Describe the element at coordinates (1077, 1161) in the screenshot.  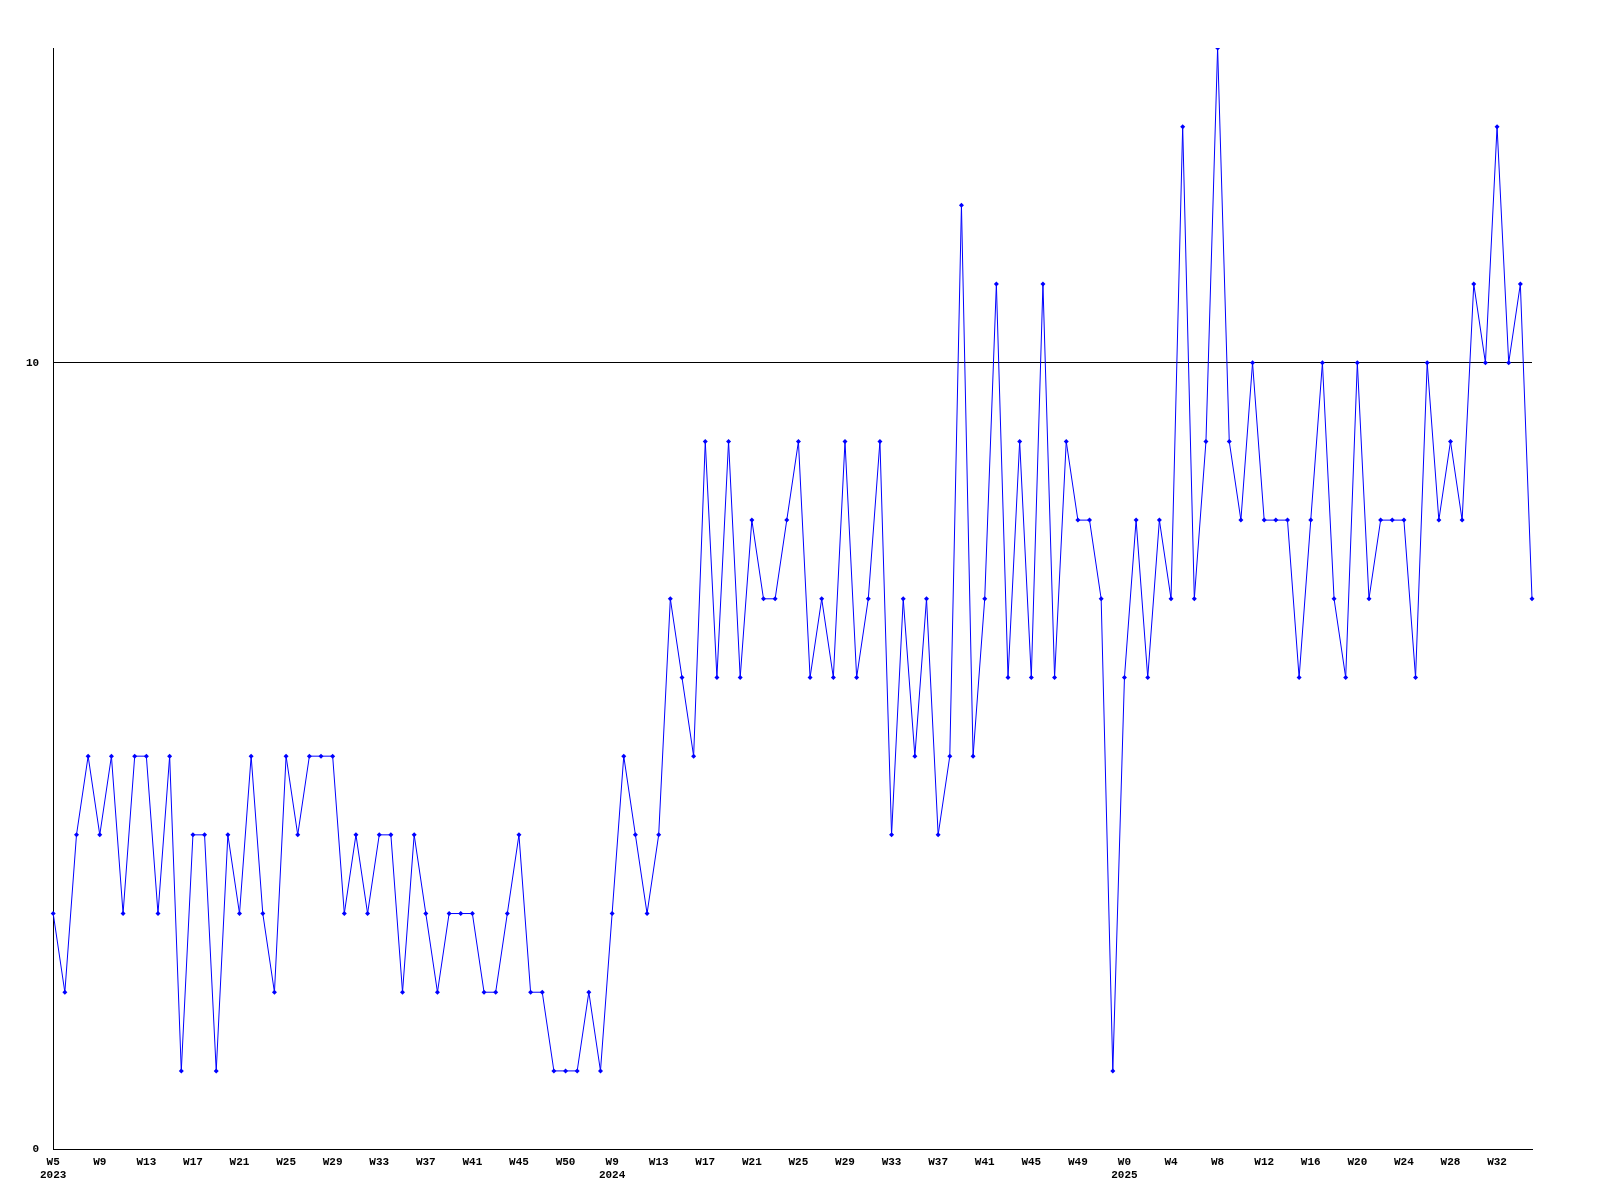
I see `x-tick-label: W49` at that location.